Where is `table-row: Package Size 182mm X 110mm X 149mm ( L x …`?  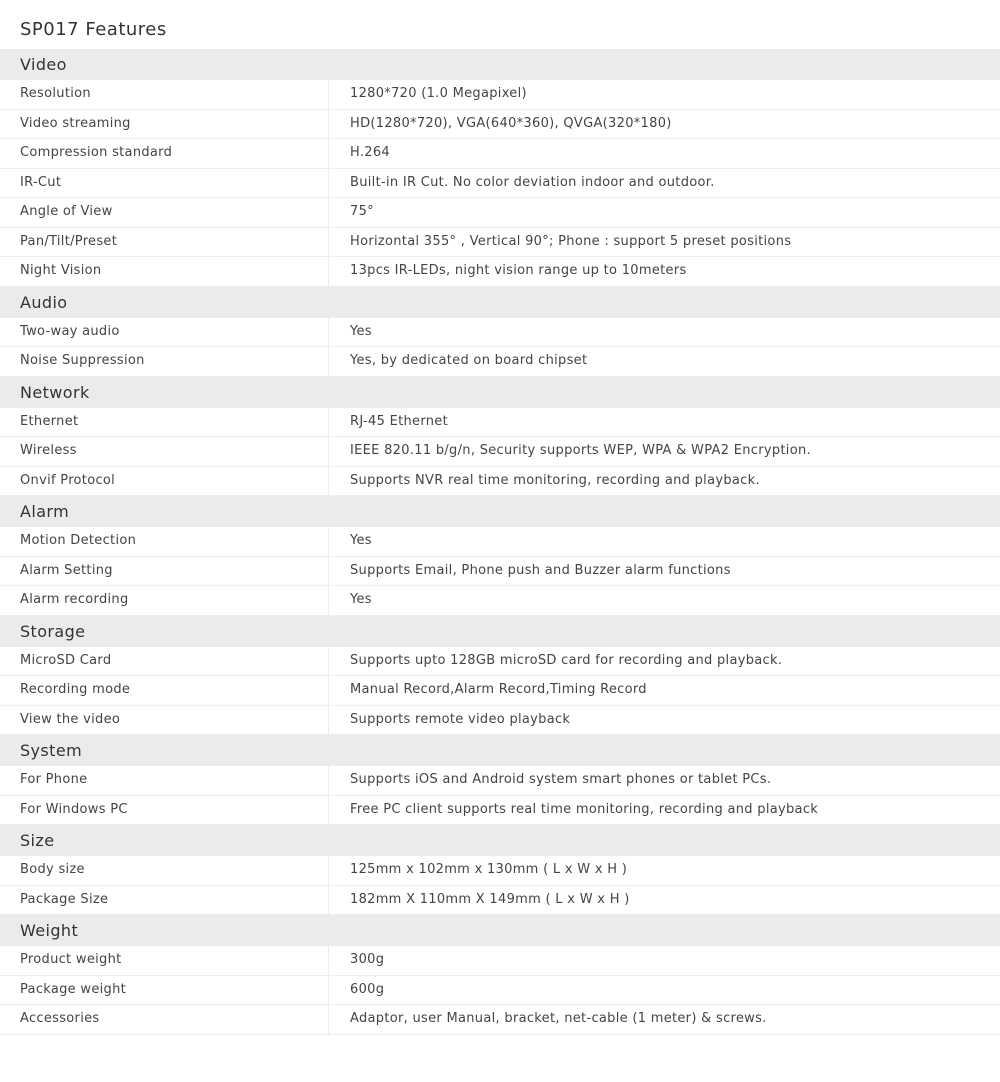 table-row: Package Size 182mm X 110mm X 149mm ( L x … is located at coordinates (500, 900).